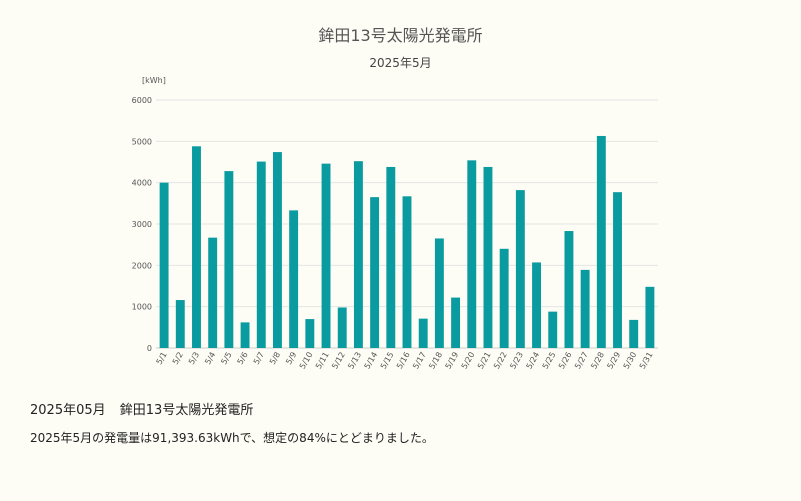 This screenshot has width=801, height=501. Describe the element at coordinates (291, 359) in the screenshot. I see `x-tick-label: 5/9` at that location.